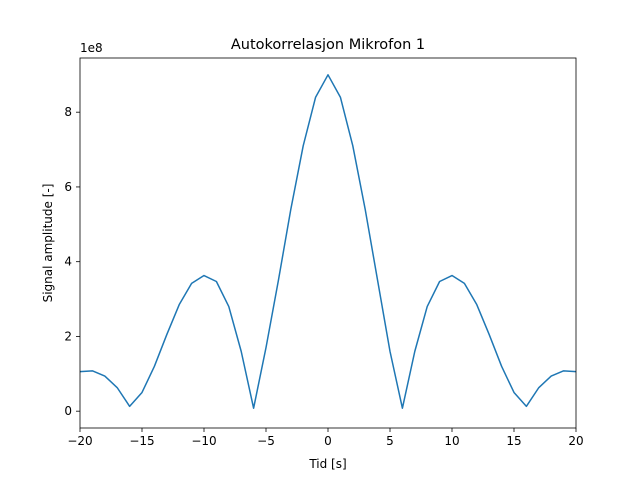 The height and width of the screenshot is (480, 640). What do you see at coordinates (328, 441) in the screenshot?
I see `x-tick-label: 0` at bounding box center [328, 441].